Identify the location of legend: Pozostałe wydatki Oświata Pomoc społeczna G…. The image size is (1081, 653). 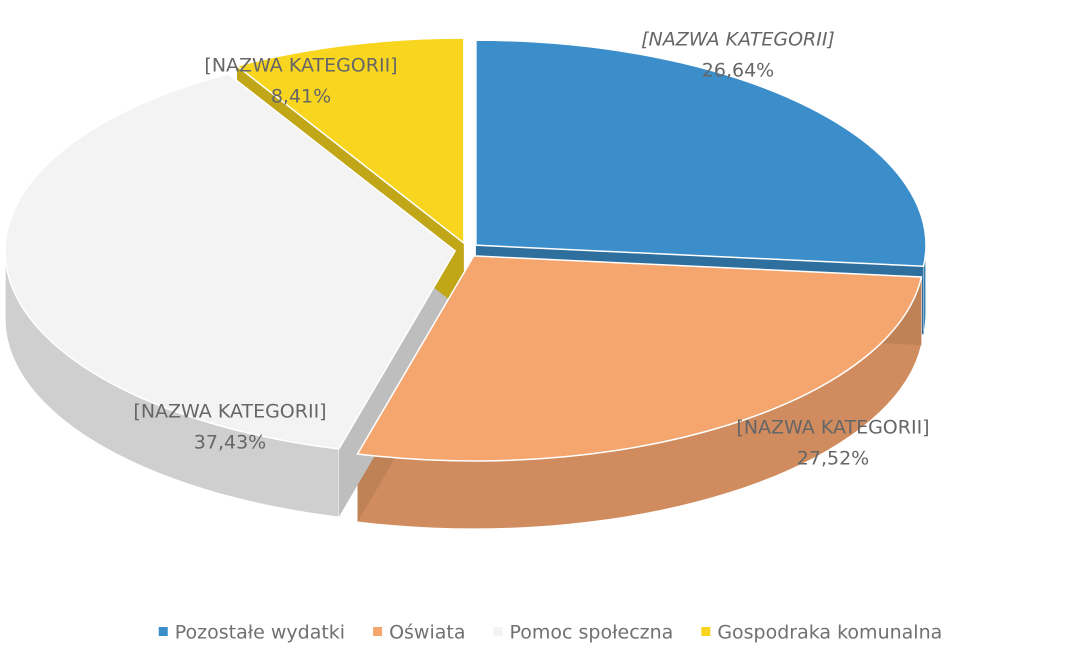
(550, 633).